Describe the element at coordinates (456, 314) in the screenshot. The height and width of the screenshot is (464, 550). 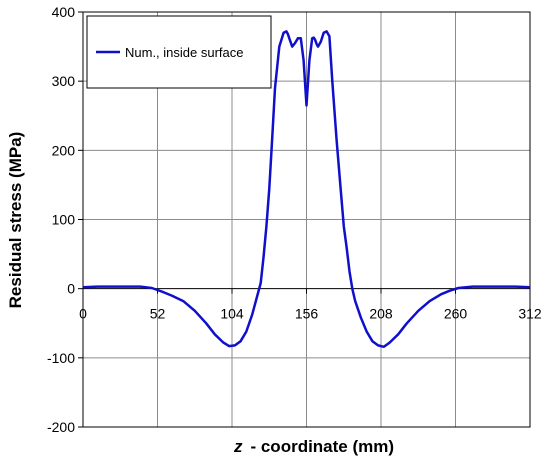
I see `x-tick-label: 260` at that location.